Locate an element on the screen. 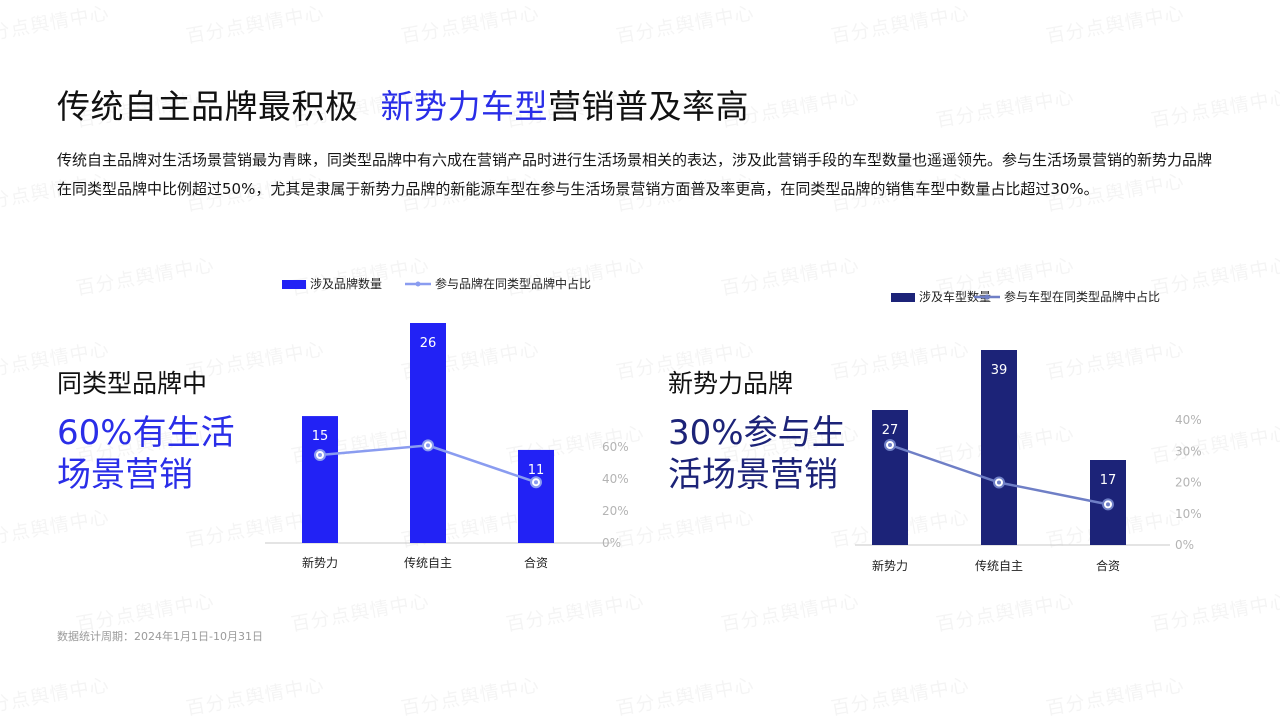 The height and width of the screenshot is (720, 1280). left-subtitle: 同类型品牌中 is located at coordinates (132, 383).